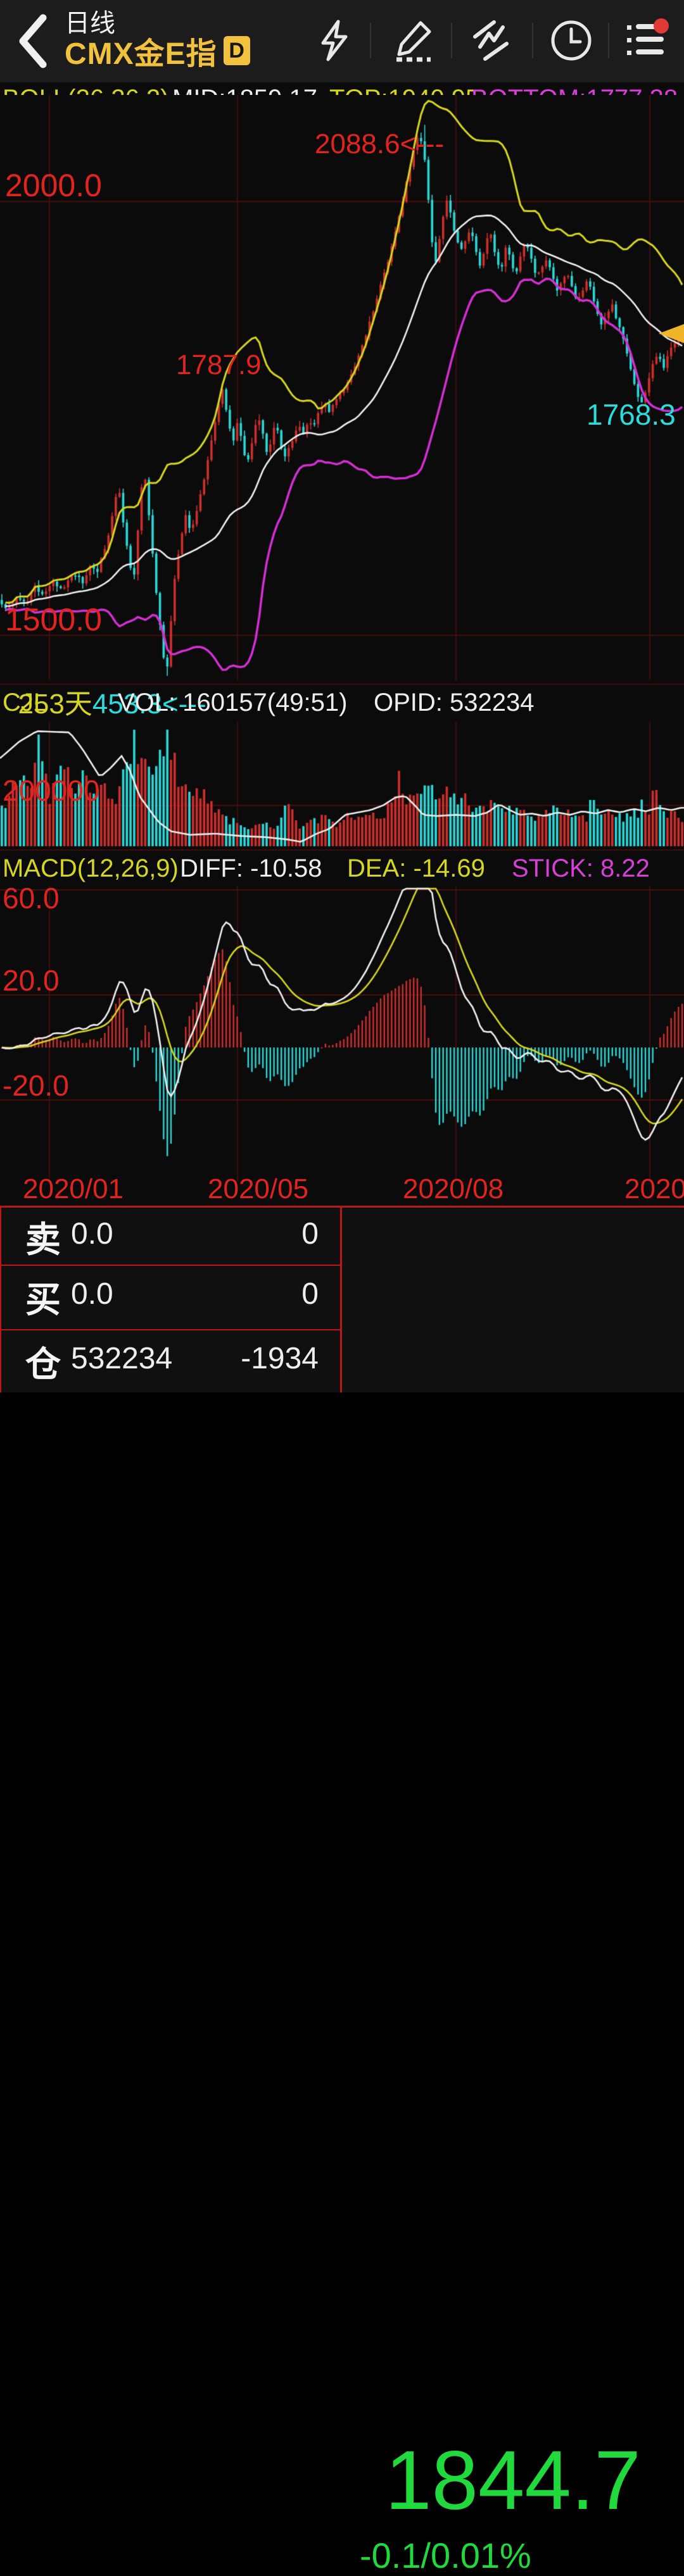 The width and height of the screenshot is (684, 2576). What do you see at coordinates (493, 40) in the screenshot?
I see `indicator-icon` at bounding box center [493, 40].